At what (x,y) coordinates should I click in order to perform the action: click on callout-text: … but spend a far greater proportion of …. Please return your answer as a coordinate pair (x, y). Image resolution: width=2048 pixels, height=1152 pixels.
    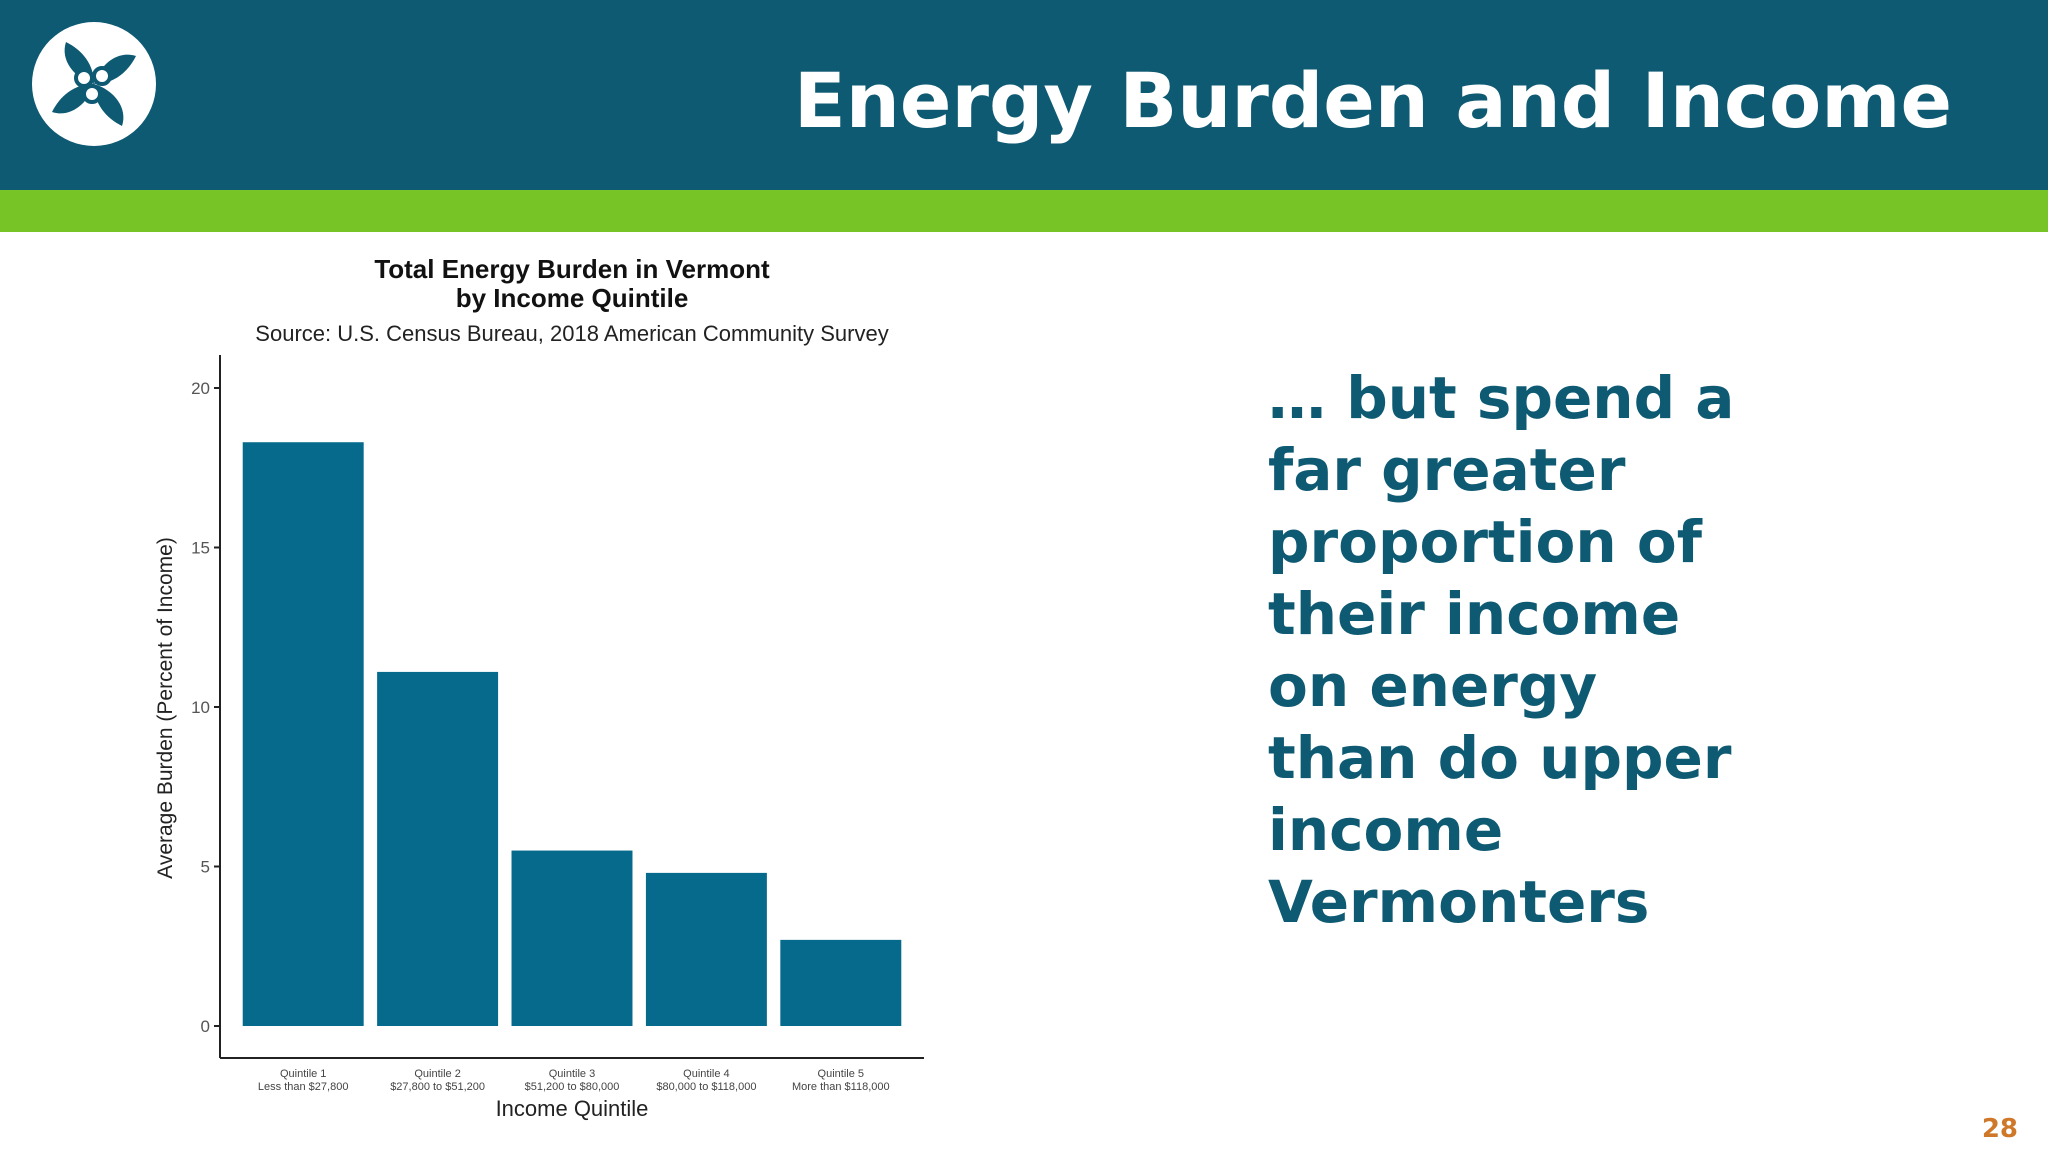
    Looking at the image, I should click on (1501, 650).